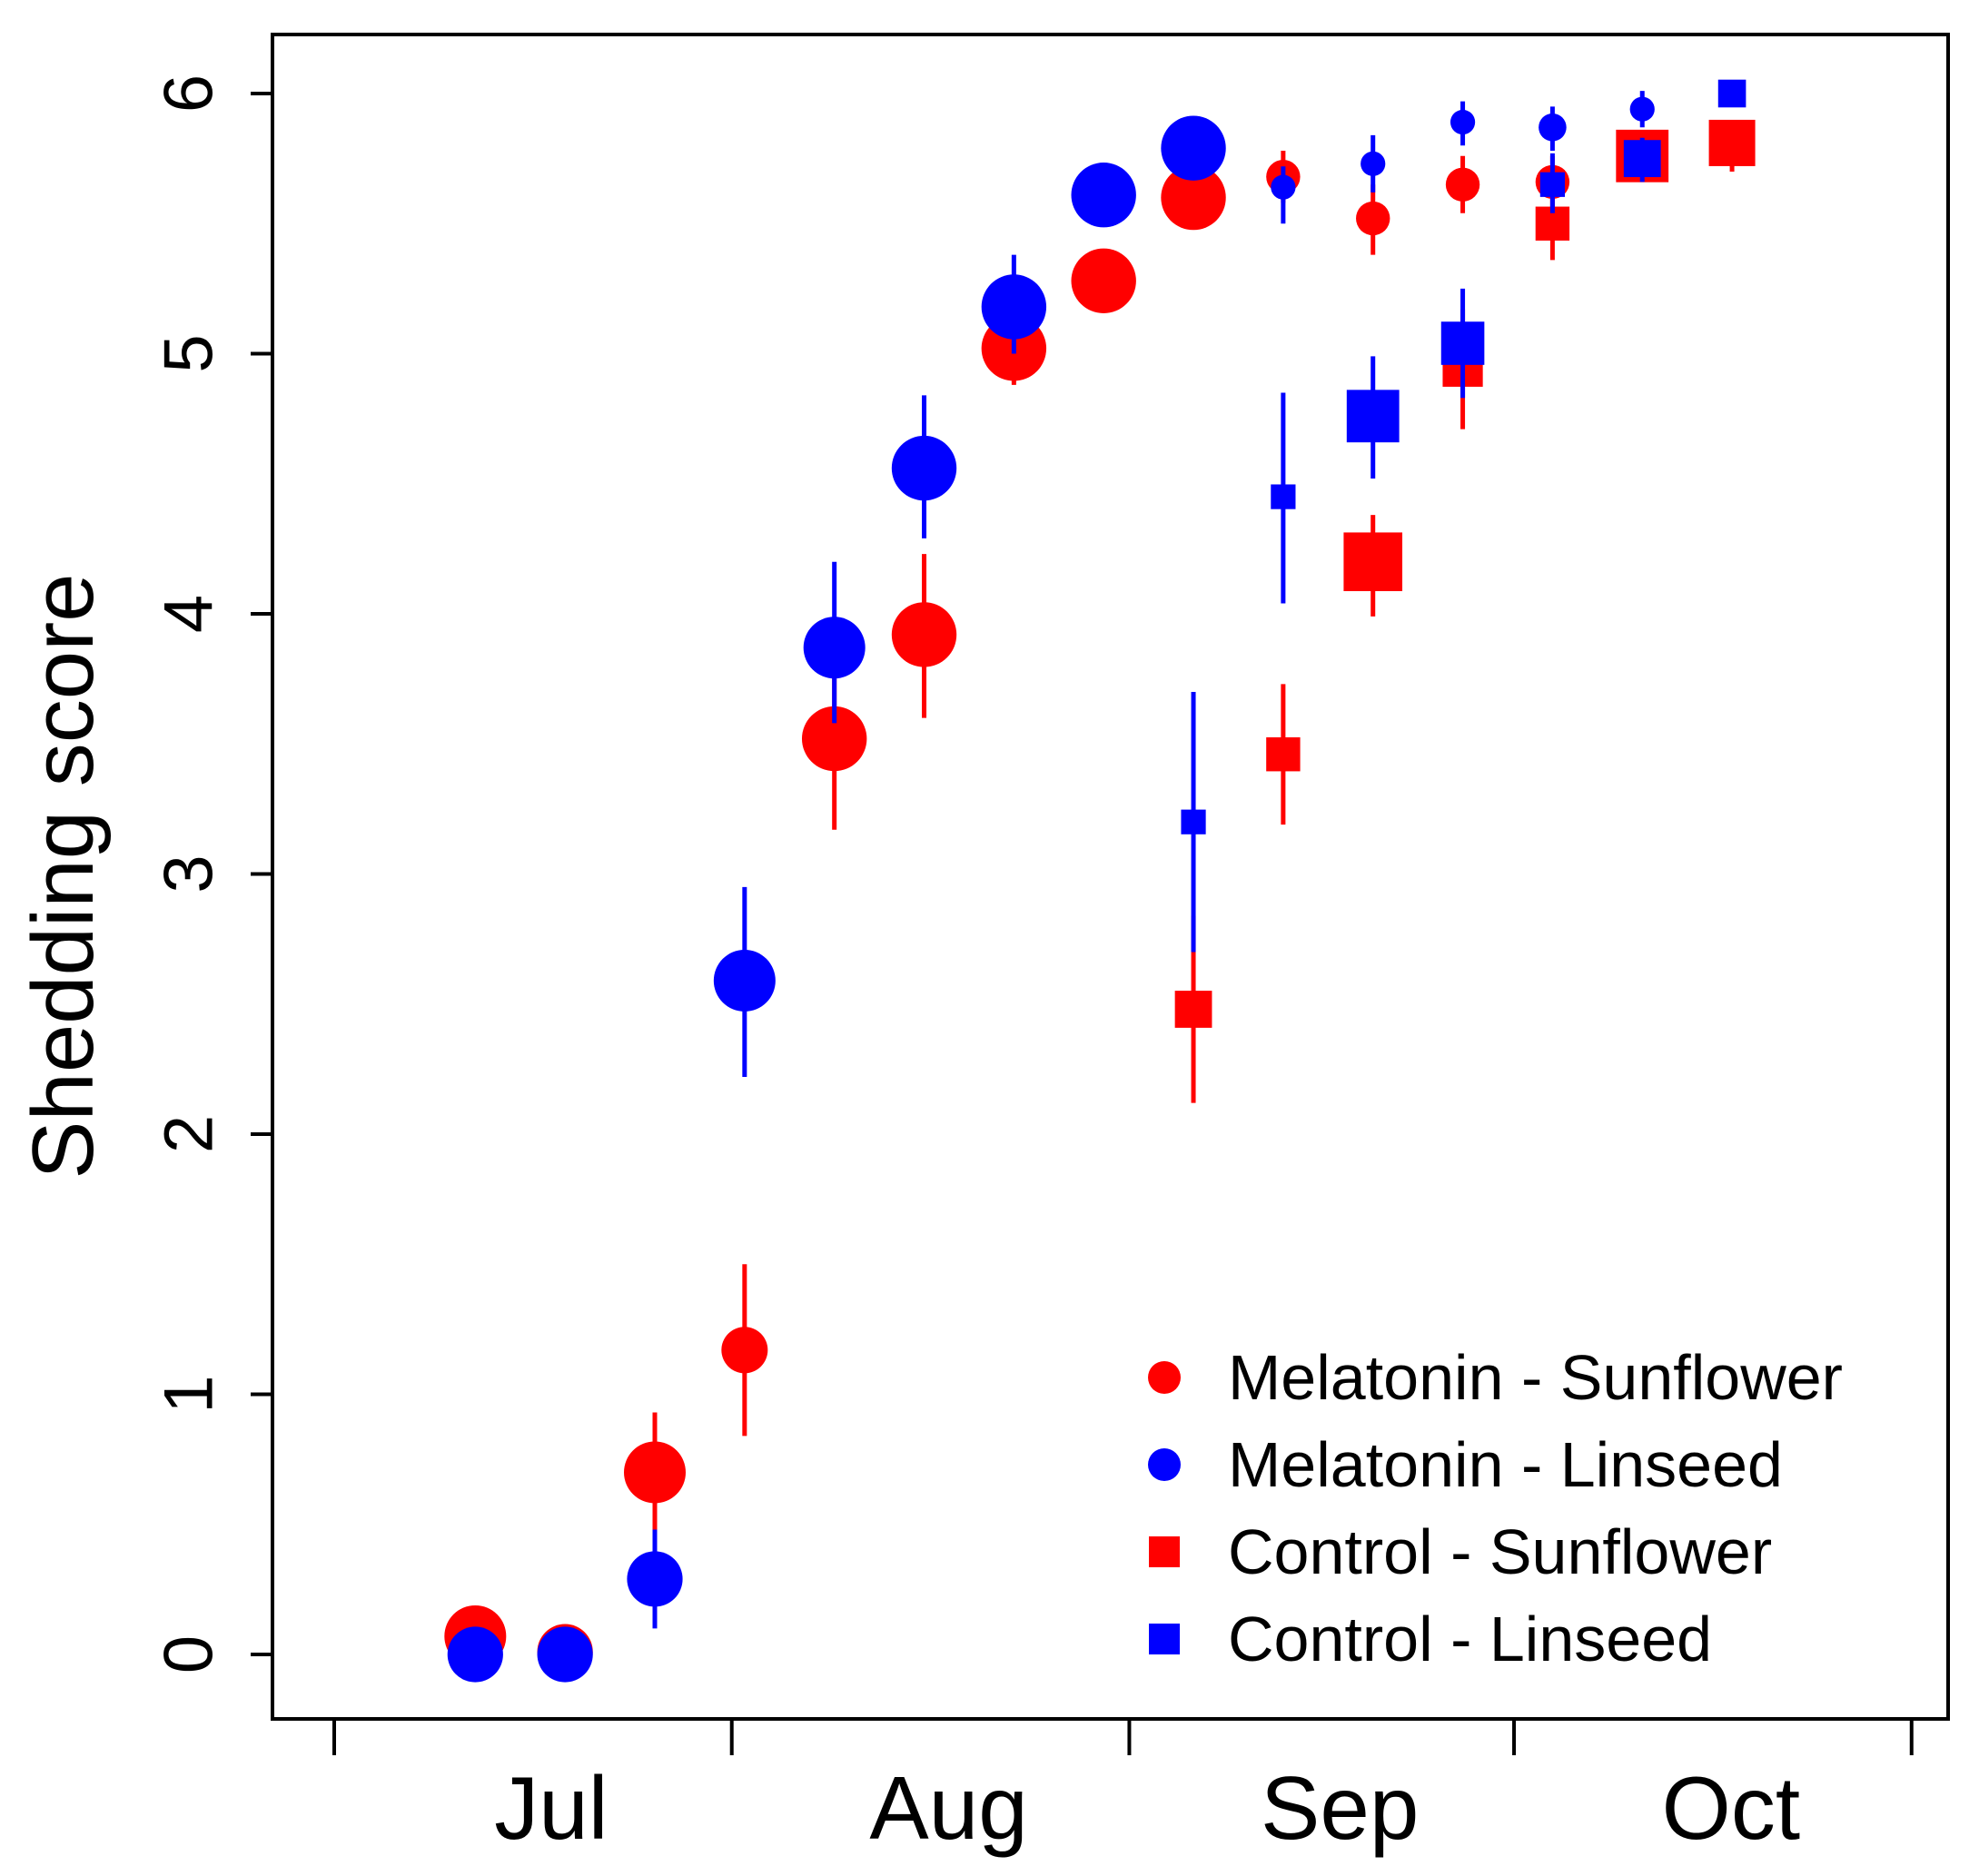 The width and height of the screenshot is (1979, 1876). What do you see at coordinates (189, 614) in the screenshot?
I see `y-tick-label: 4` at bounding box center [189, 614].